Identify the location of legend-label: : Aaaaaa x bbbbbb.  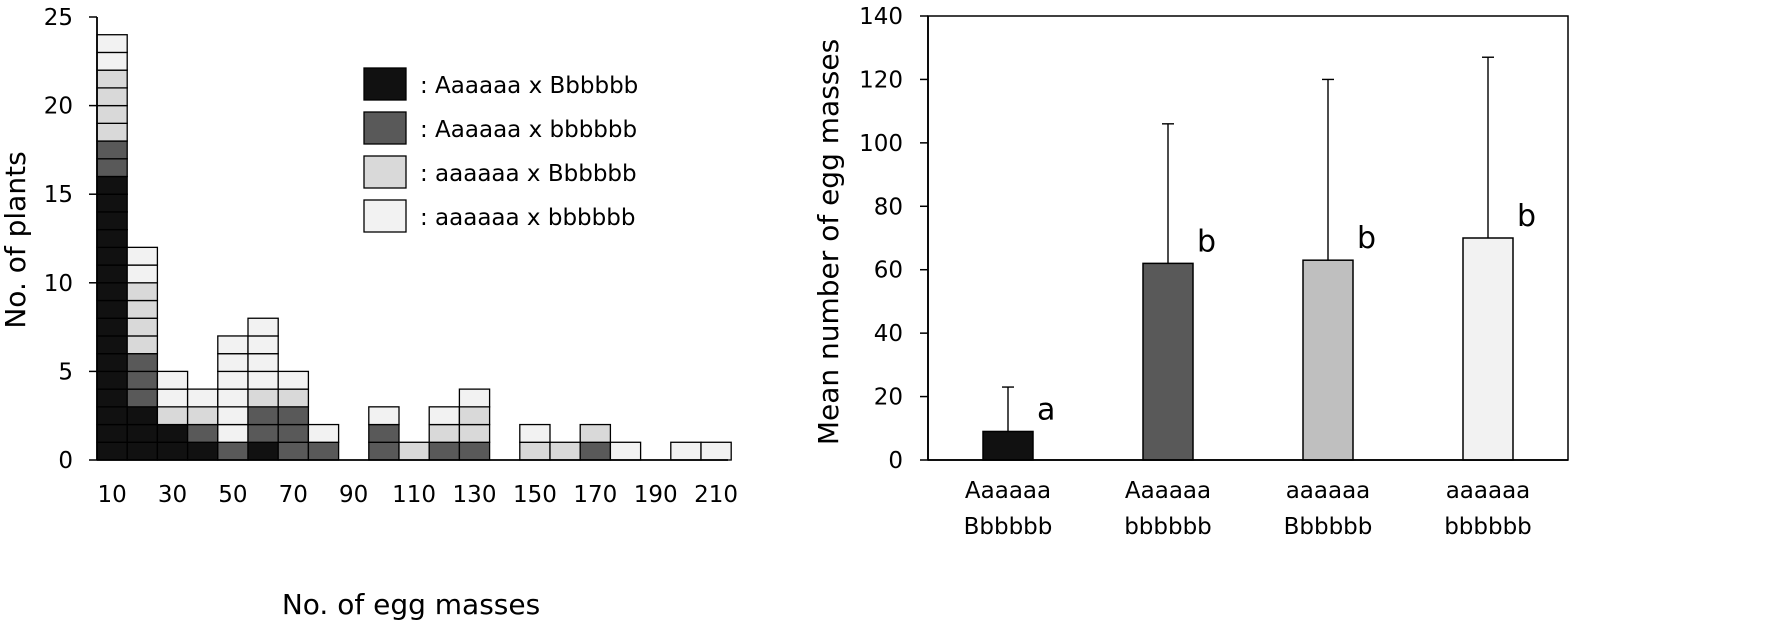
(528, 130).